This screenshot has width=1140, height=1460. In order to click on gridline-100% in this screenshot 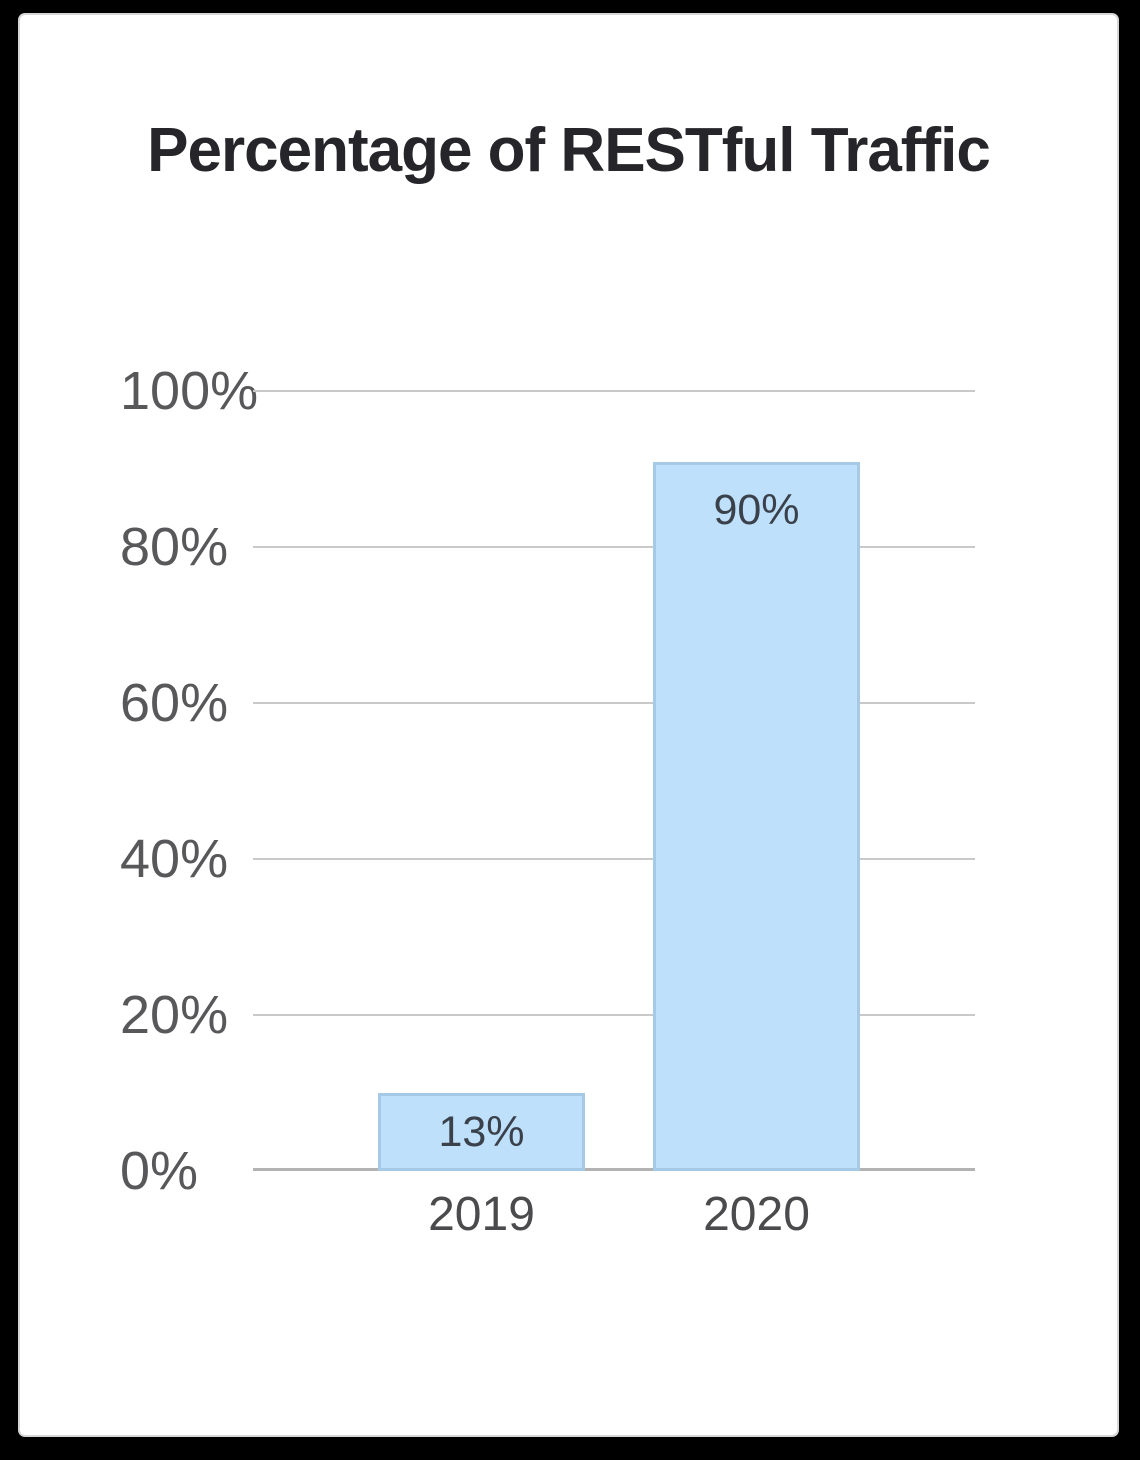, I will do `click(614, 391)`.